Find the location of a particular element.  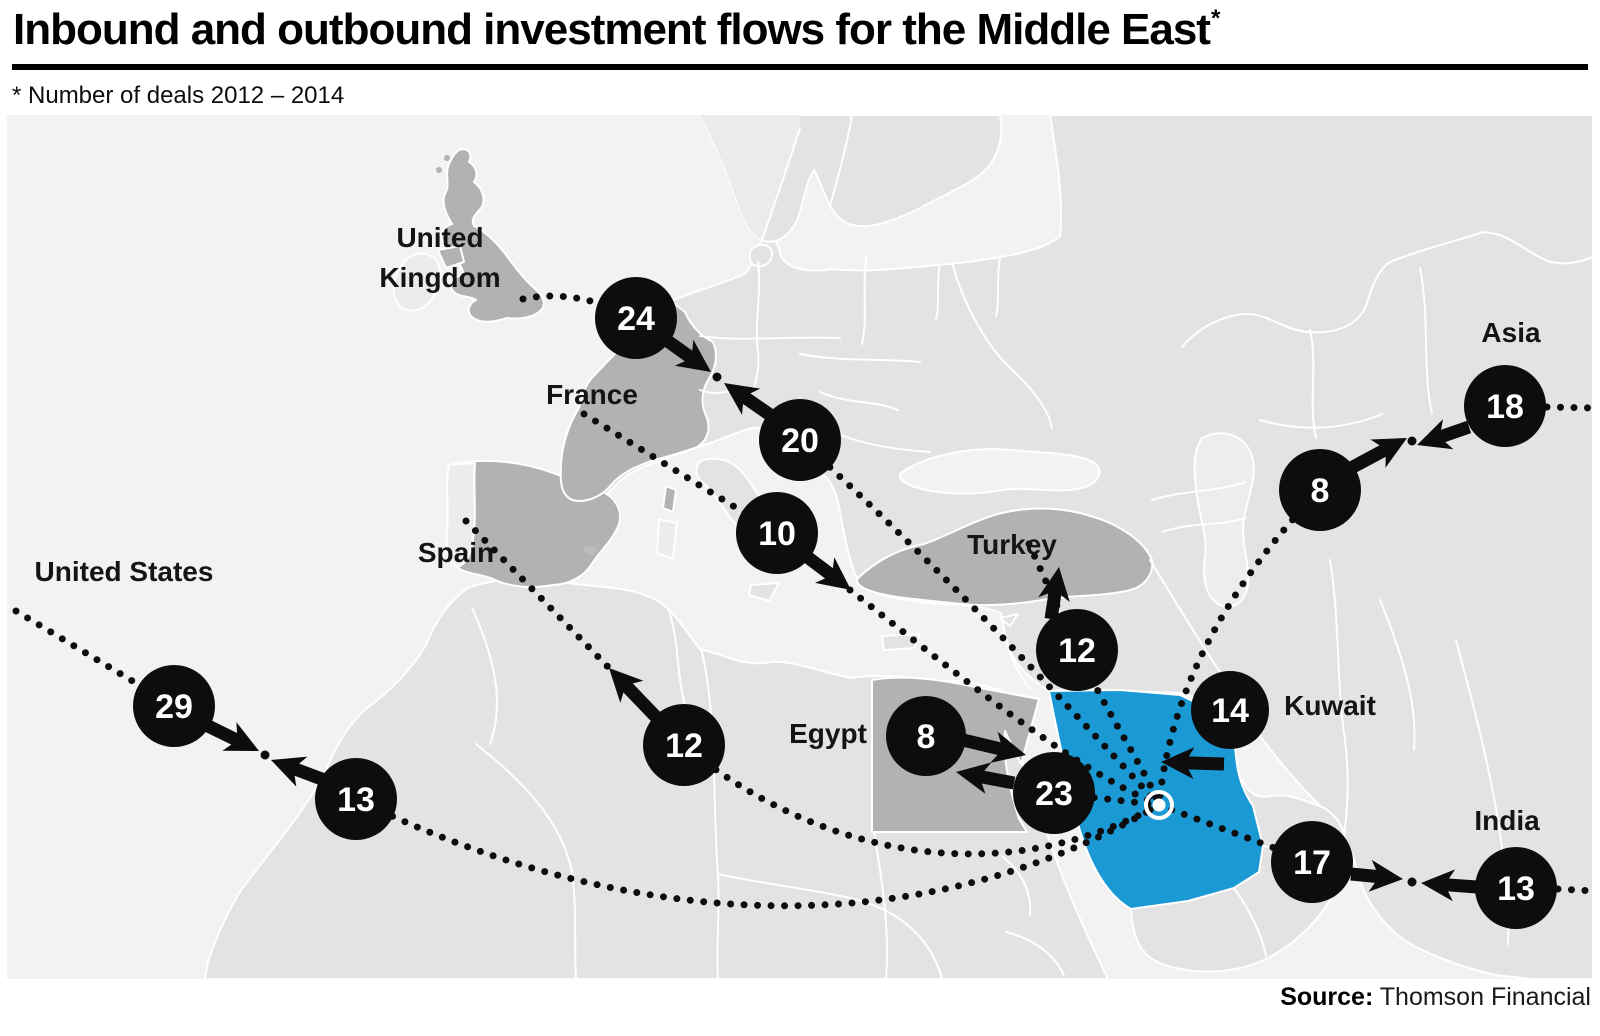

source-value: Thomson Financial is located at coordinates (1485, 997).